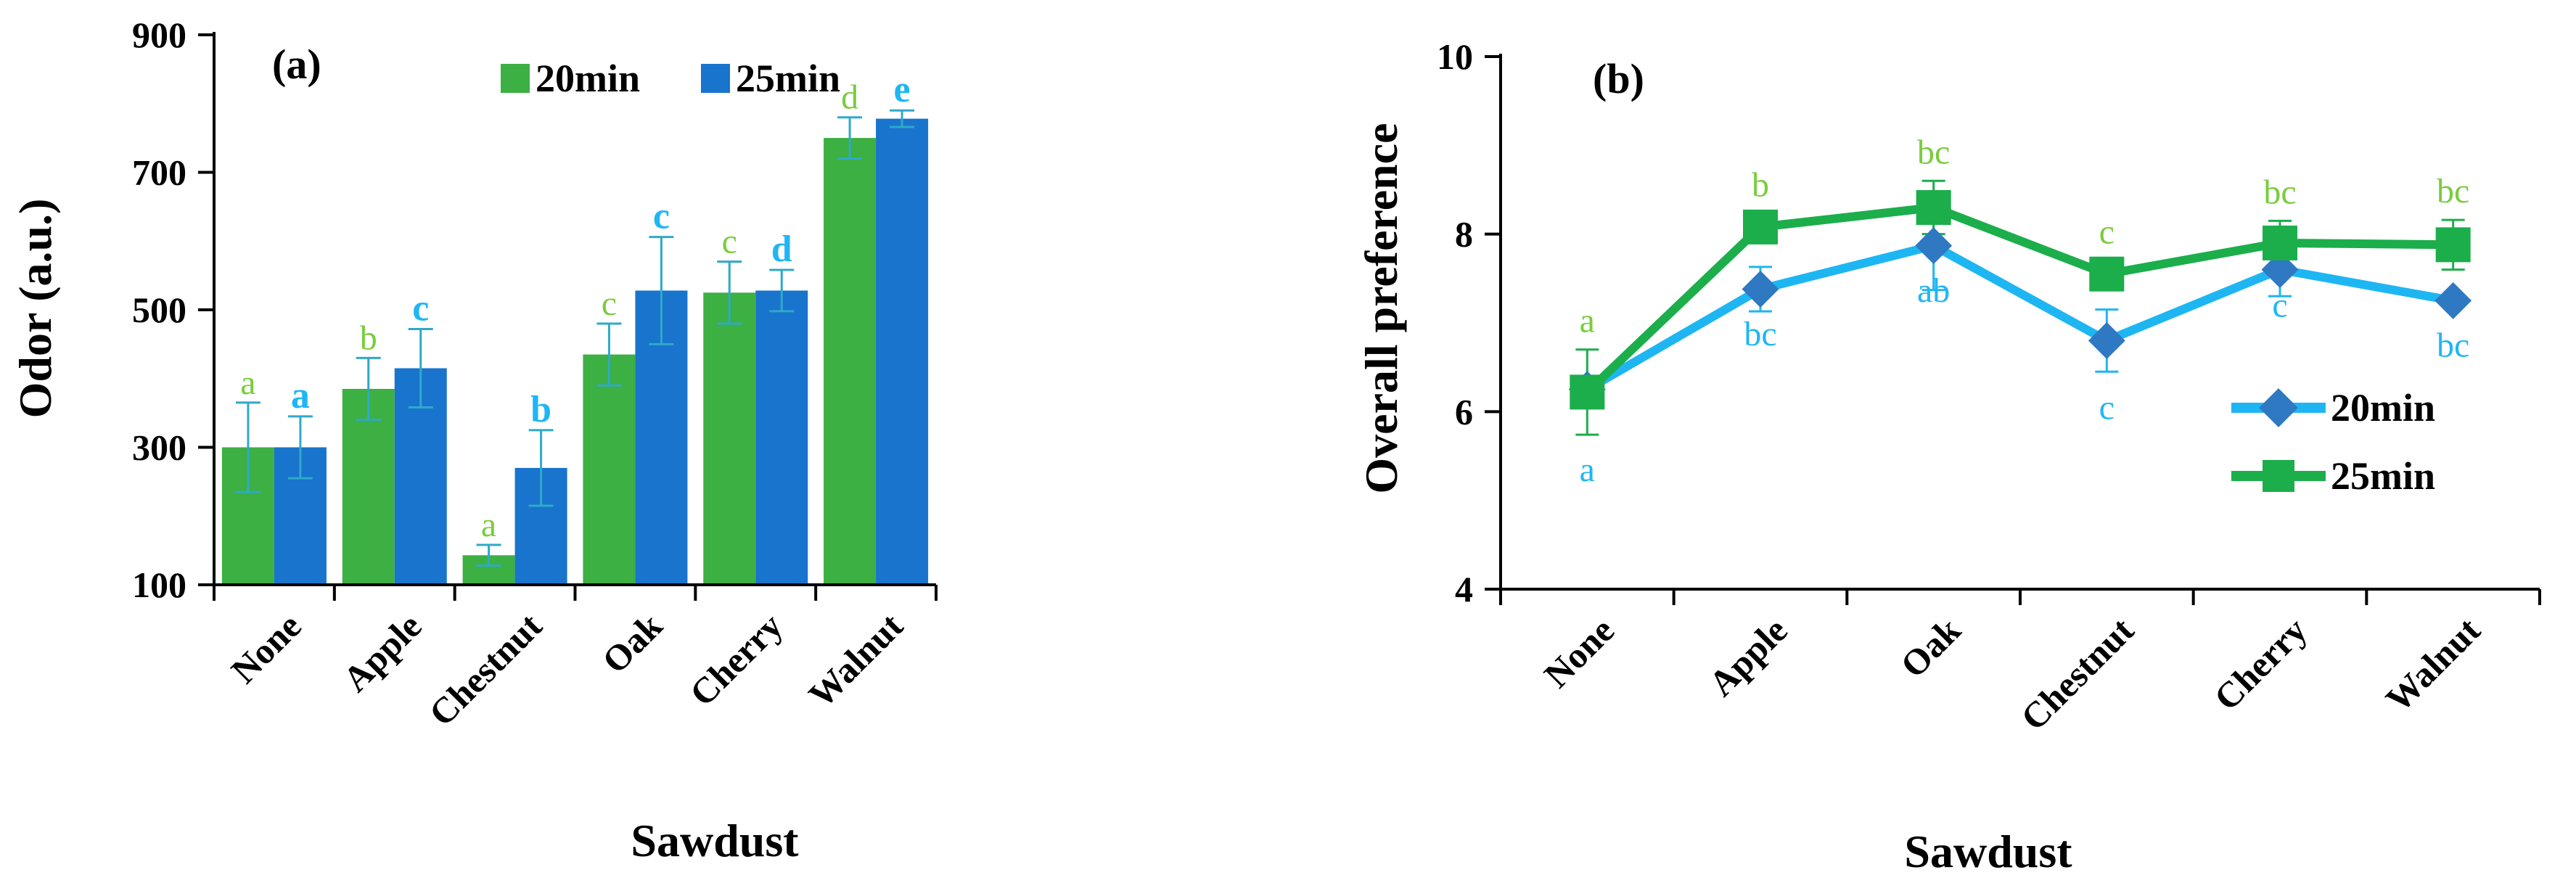 The height and width of the screenshot is (883, 2576). What do you see at coordinates (1760, 186) in the screenshot?
I see `panel-b-significance-letter: b` at bounding box center [1760, 186].